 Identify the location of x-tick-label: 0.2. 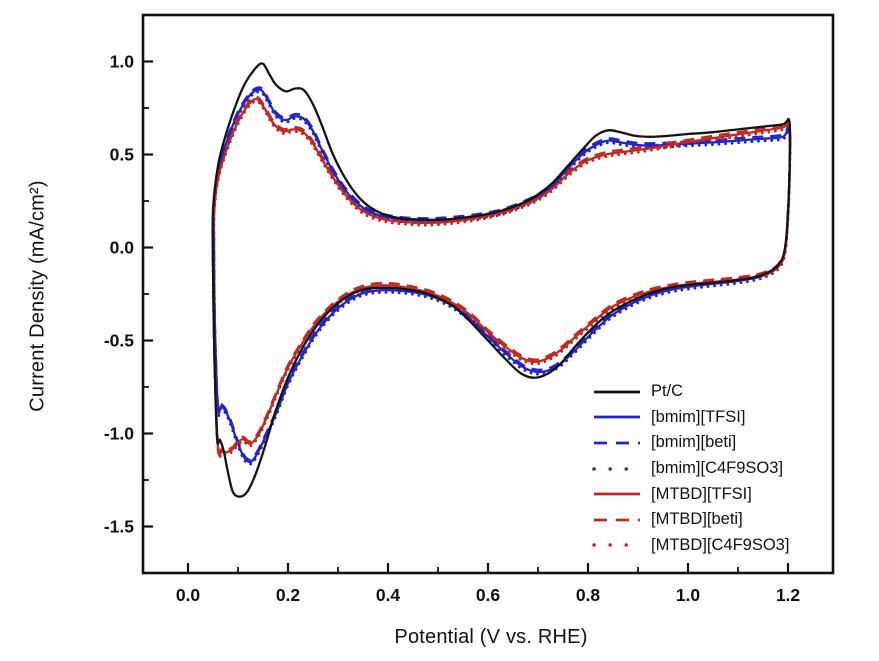
(288, 595).